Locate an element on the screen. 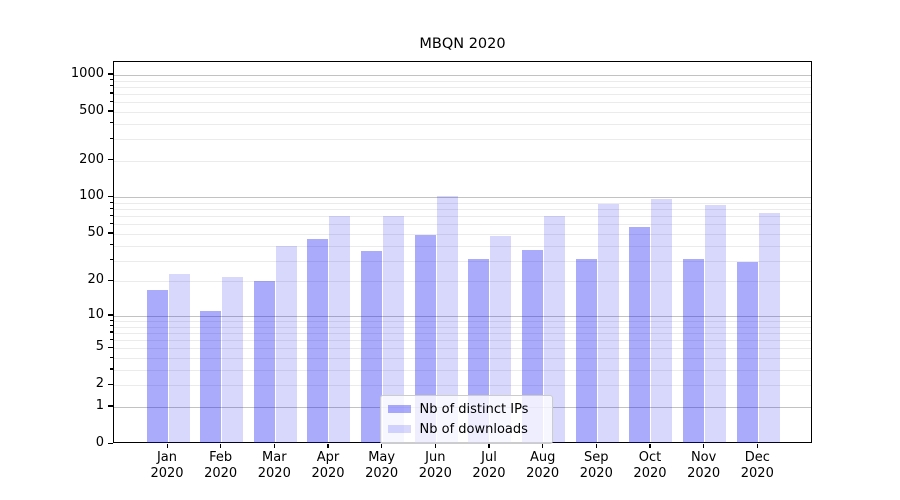 The width and height of the screenshot is (900, 500). bar-distinct-ips-mar is located at coordinates (264, 362).